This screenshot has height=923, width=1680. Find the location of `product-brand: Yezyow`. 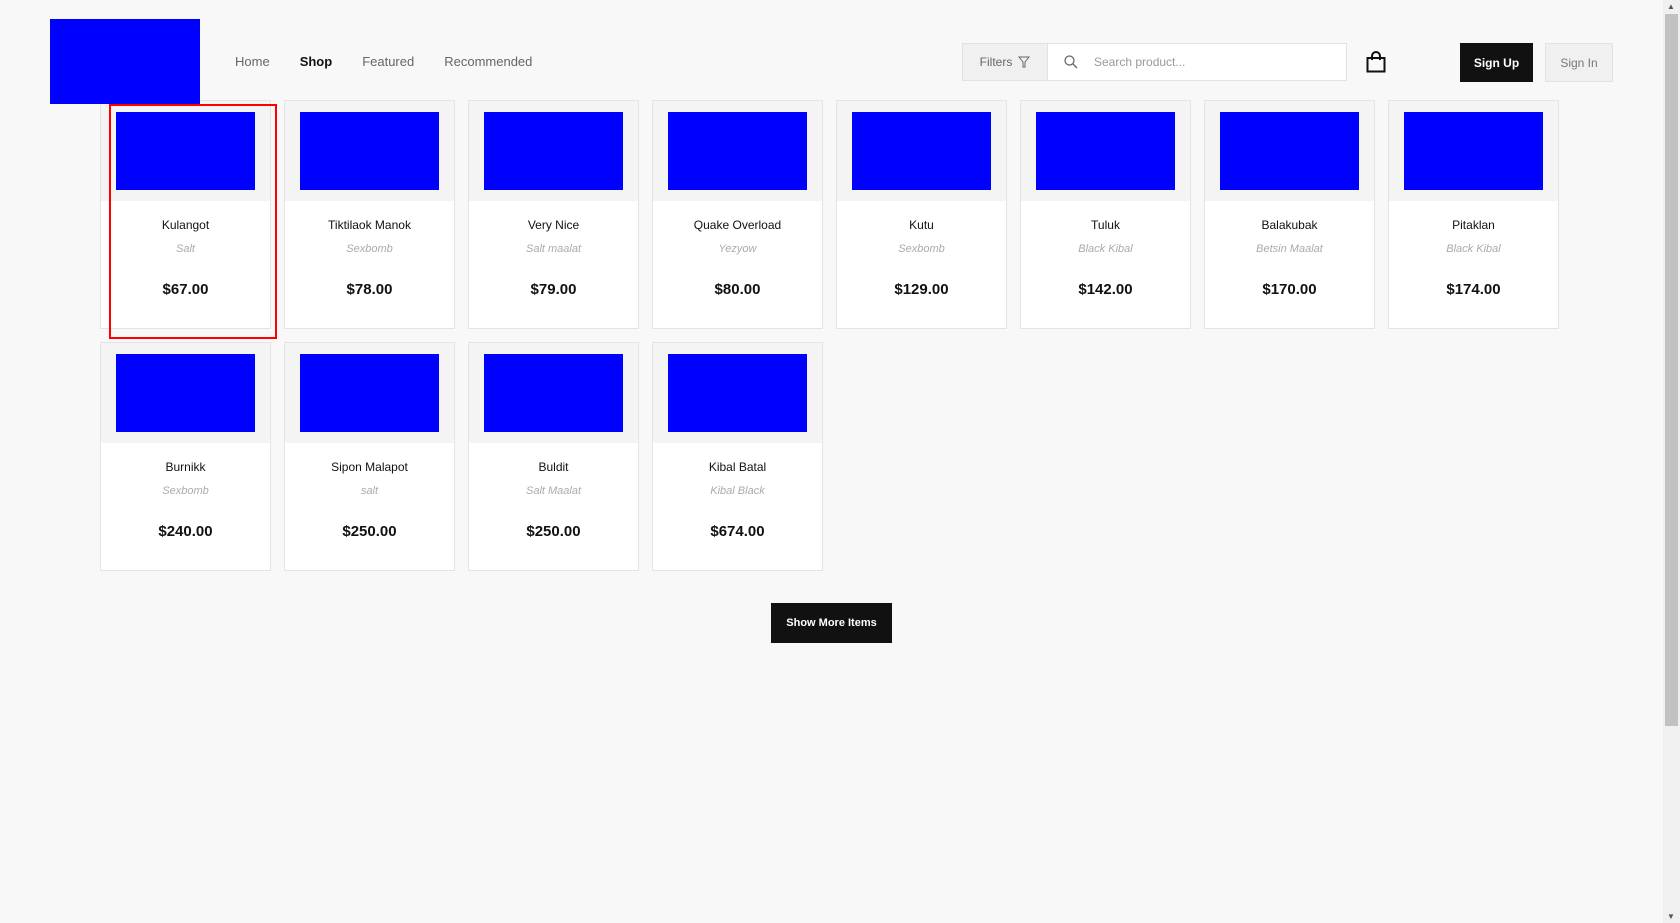

product-brand: Yezyow is located at coordinates (737, 249).